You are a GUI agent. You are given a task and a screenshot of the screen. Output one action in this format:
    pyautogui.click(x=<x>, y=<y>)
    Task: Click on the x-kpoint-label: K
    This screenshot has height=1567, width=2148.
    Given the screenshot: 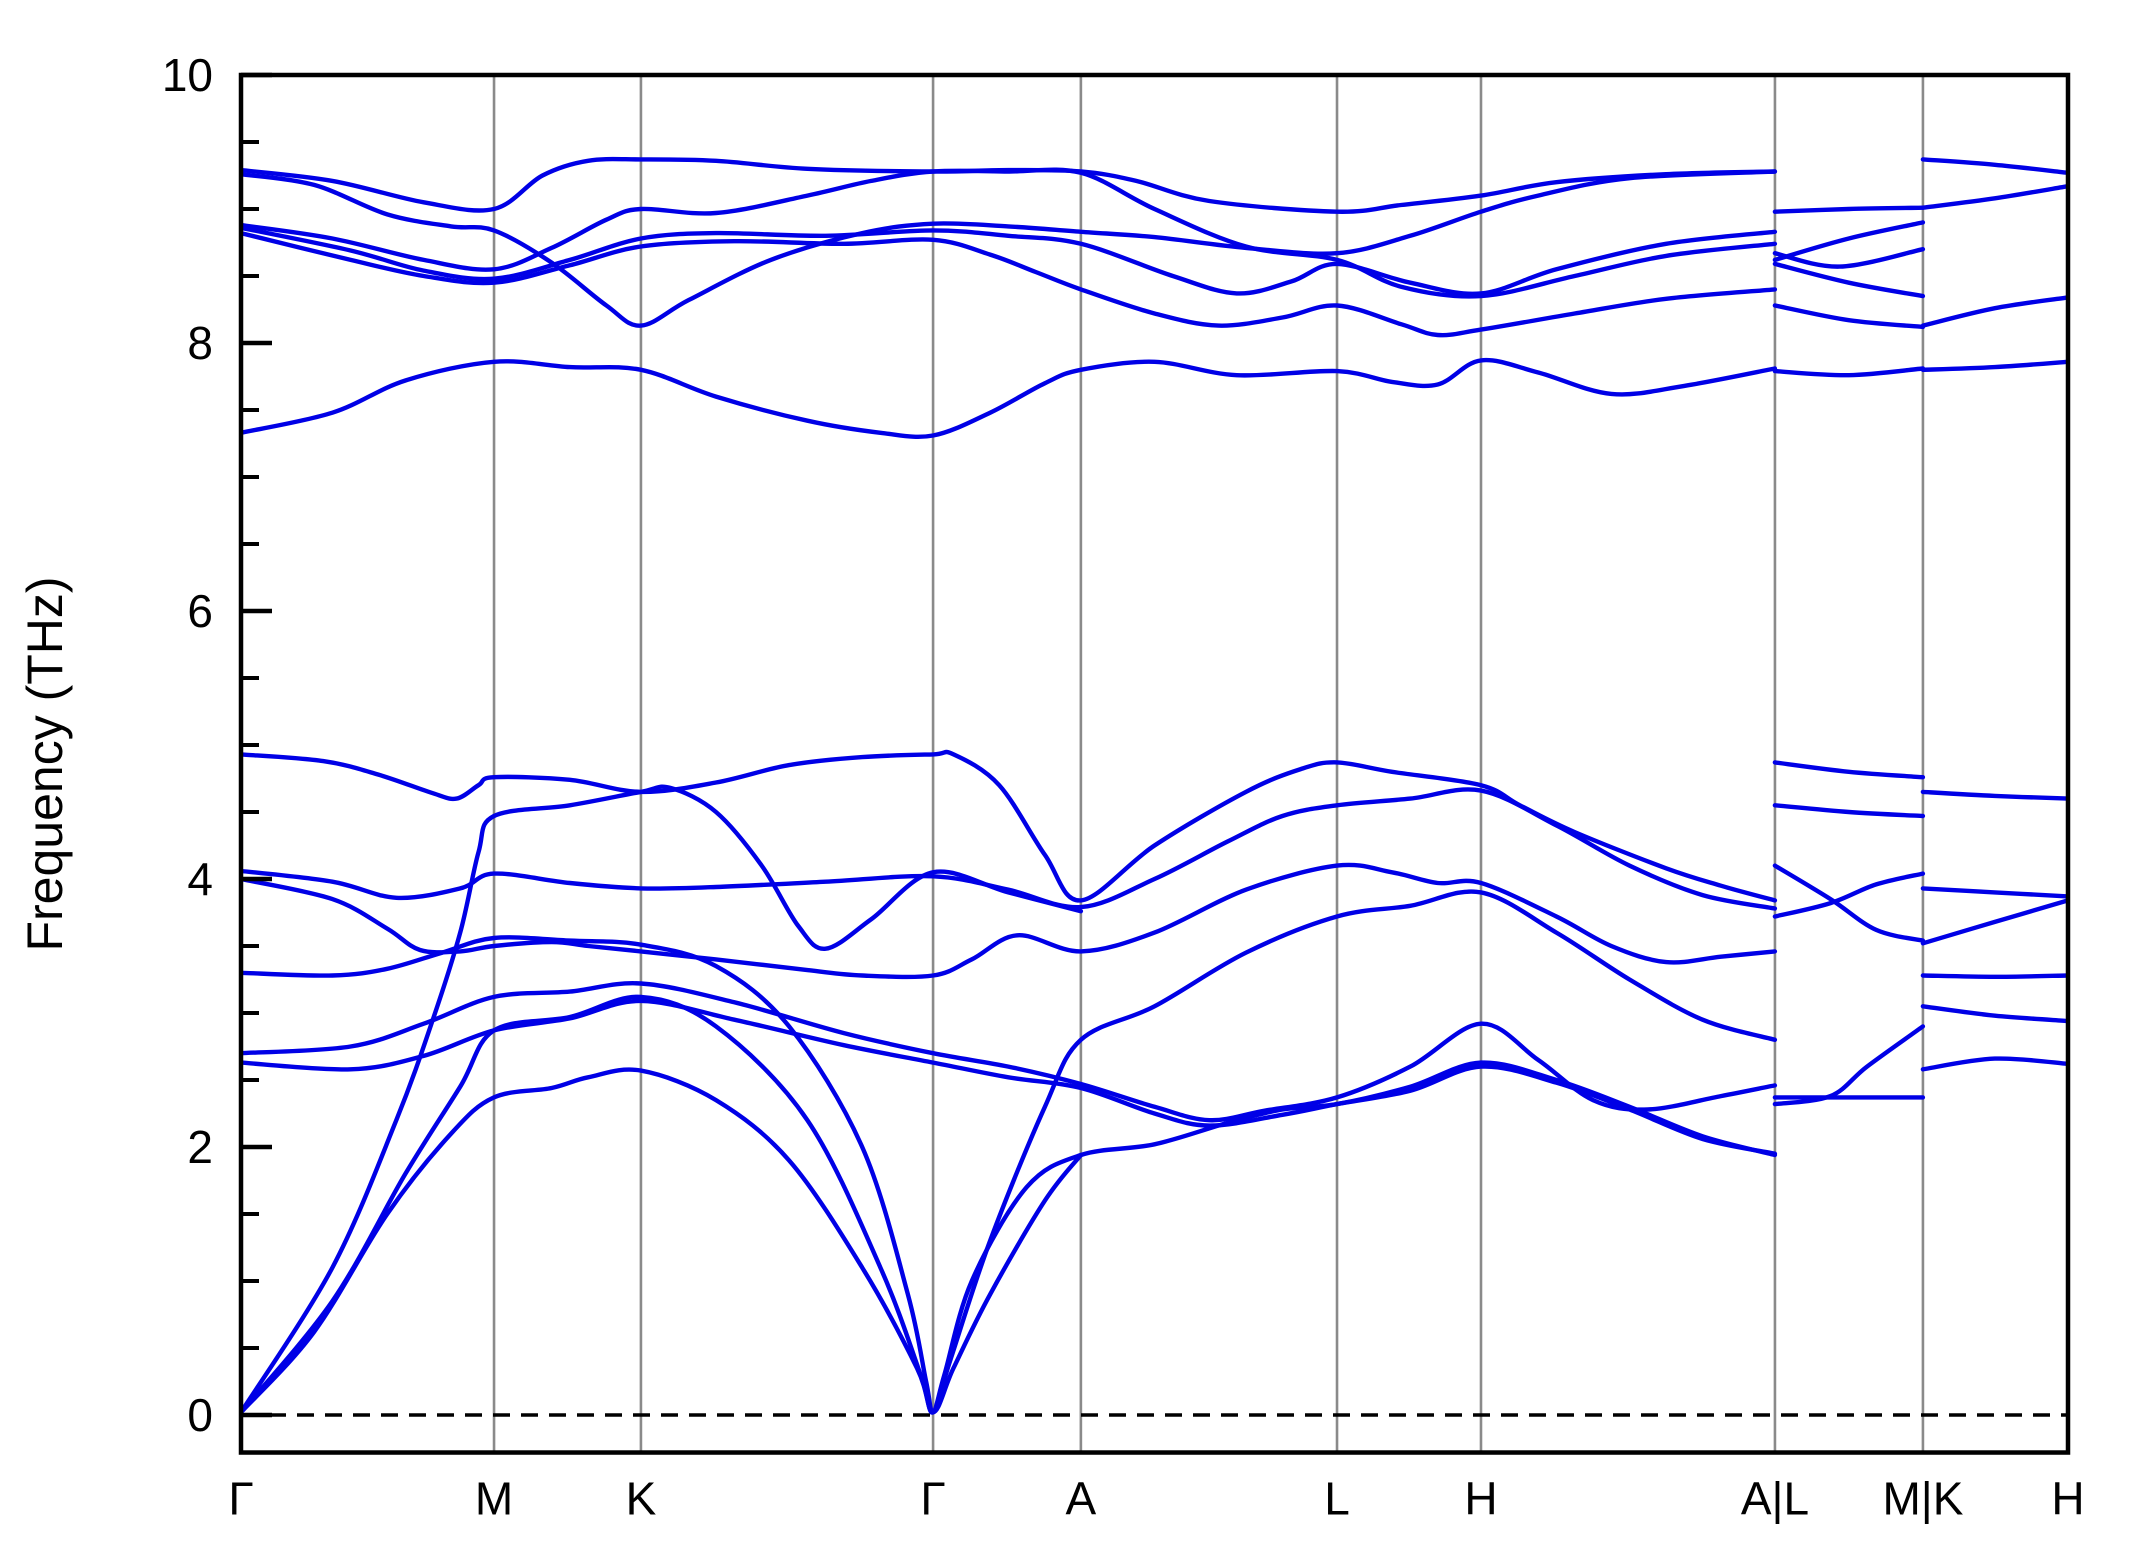 What is the action you would take?
    pyautogui.click(x=641, y=1499)
    